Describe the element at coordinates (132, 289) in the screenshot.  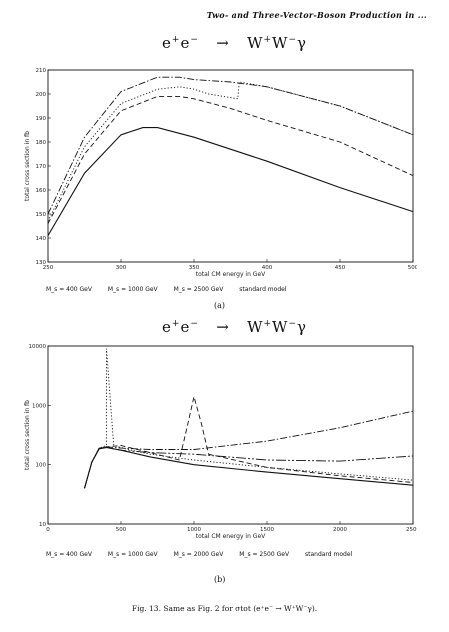
I see `legend-a-item-2: M_s = 1000 GeV` at that location.